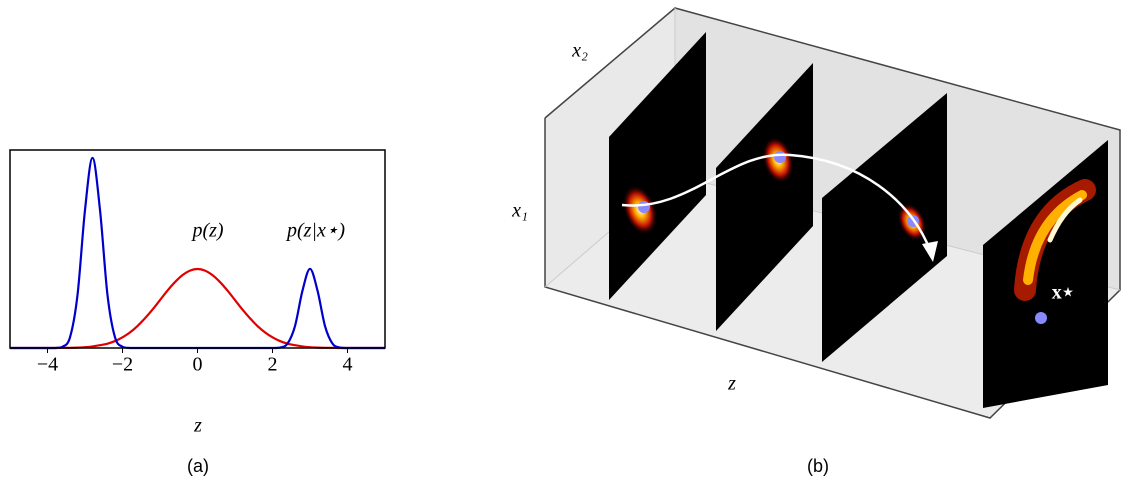  Describe the element at coordinates (273, 365) in the screenshot. I see `x-tick-label: 2` at that location.